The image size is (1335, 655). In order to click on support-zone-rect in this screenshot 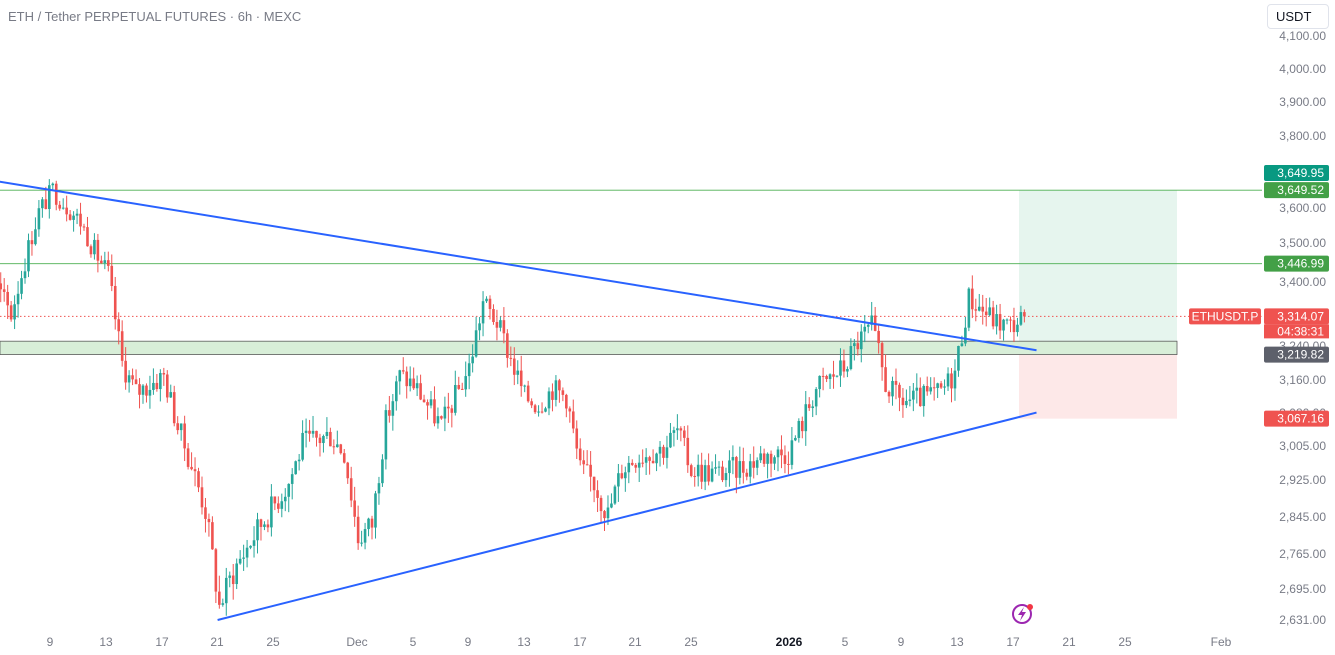, I will do `click(589, 347)`.